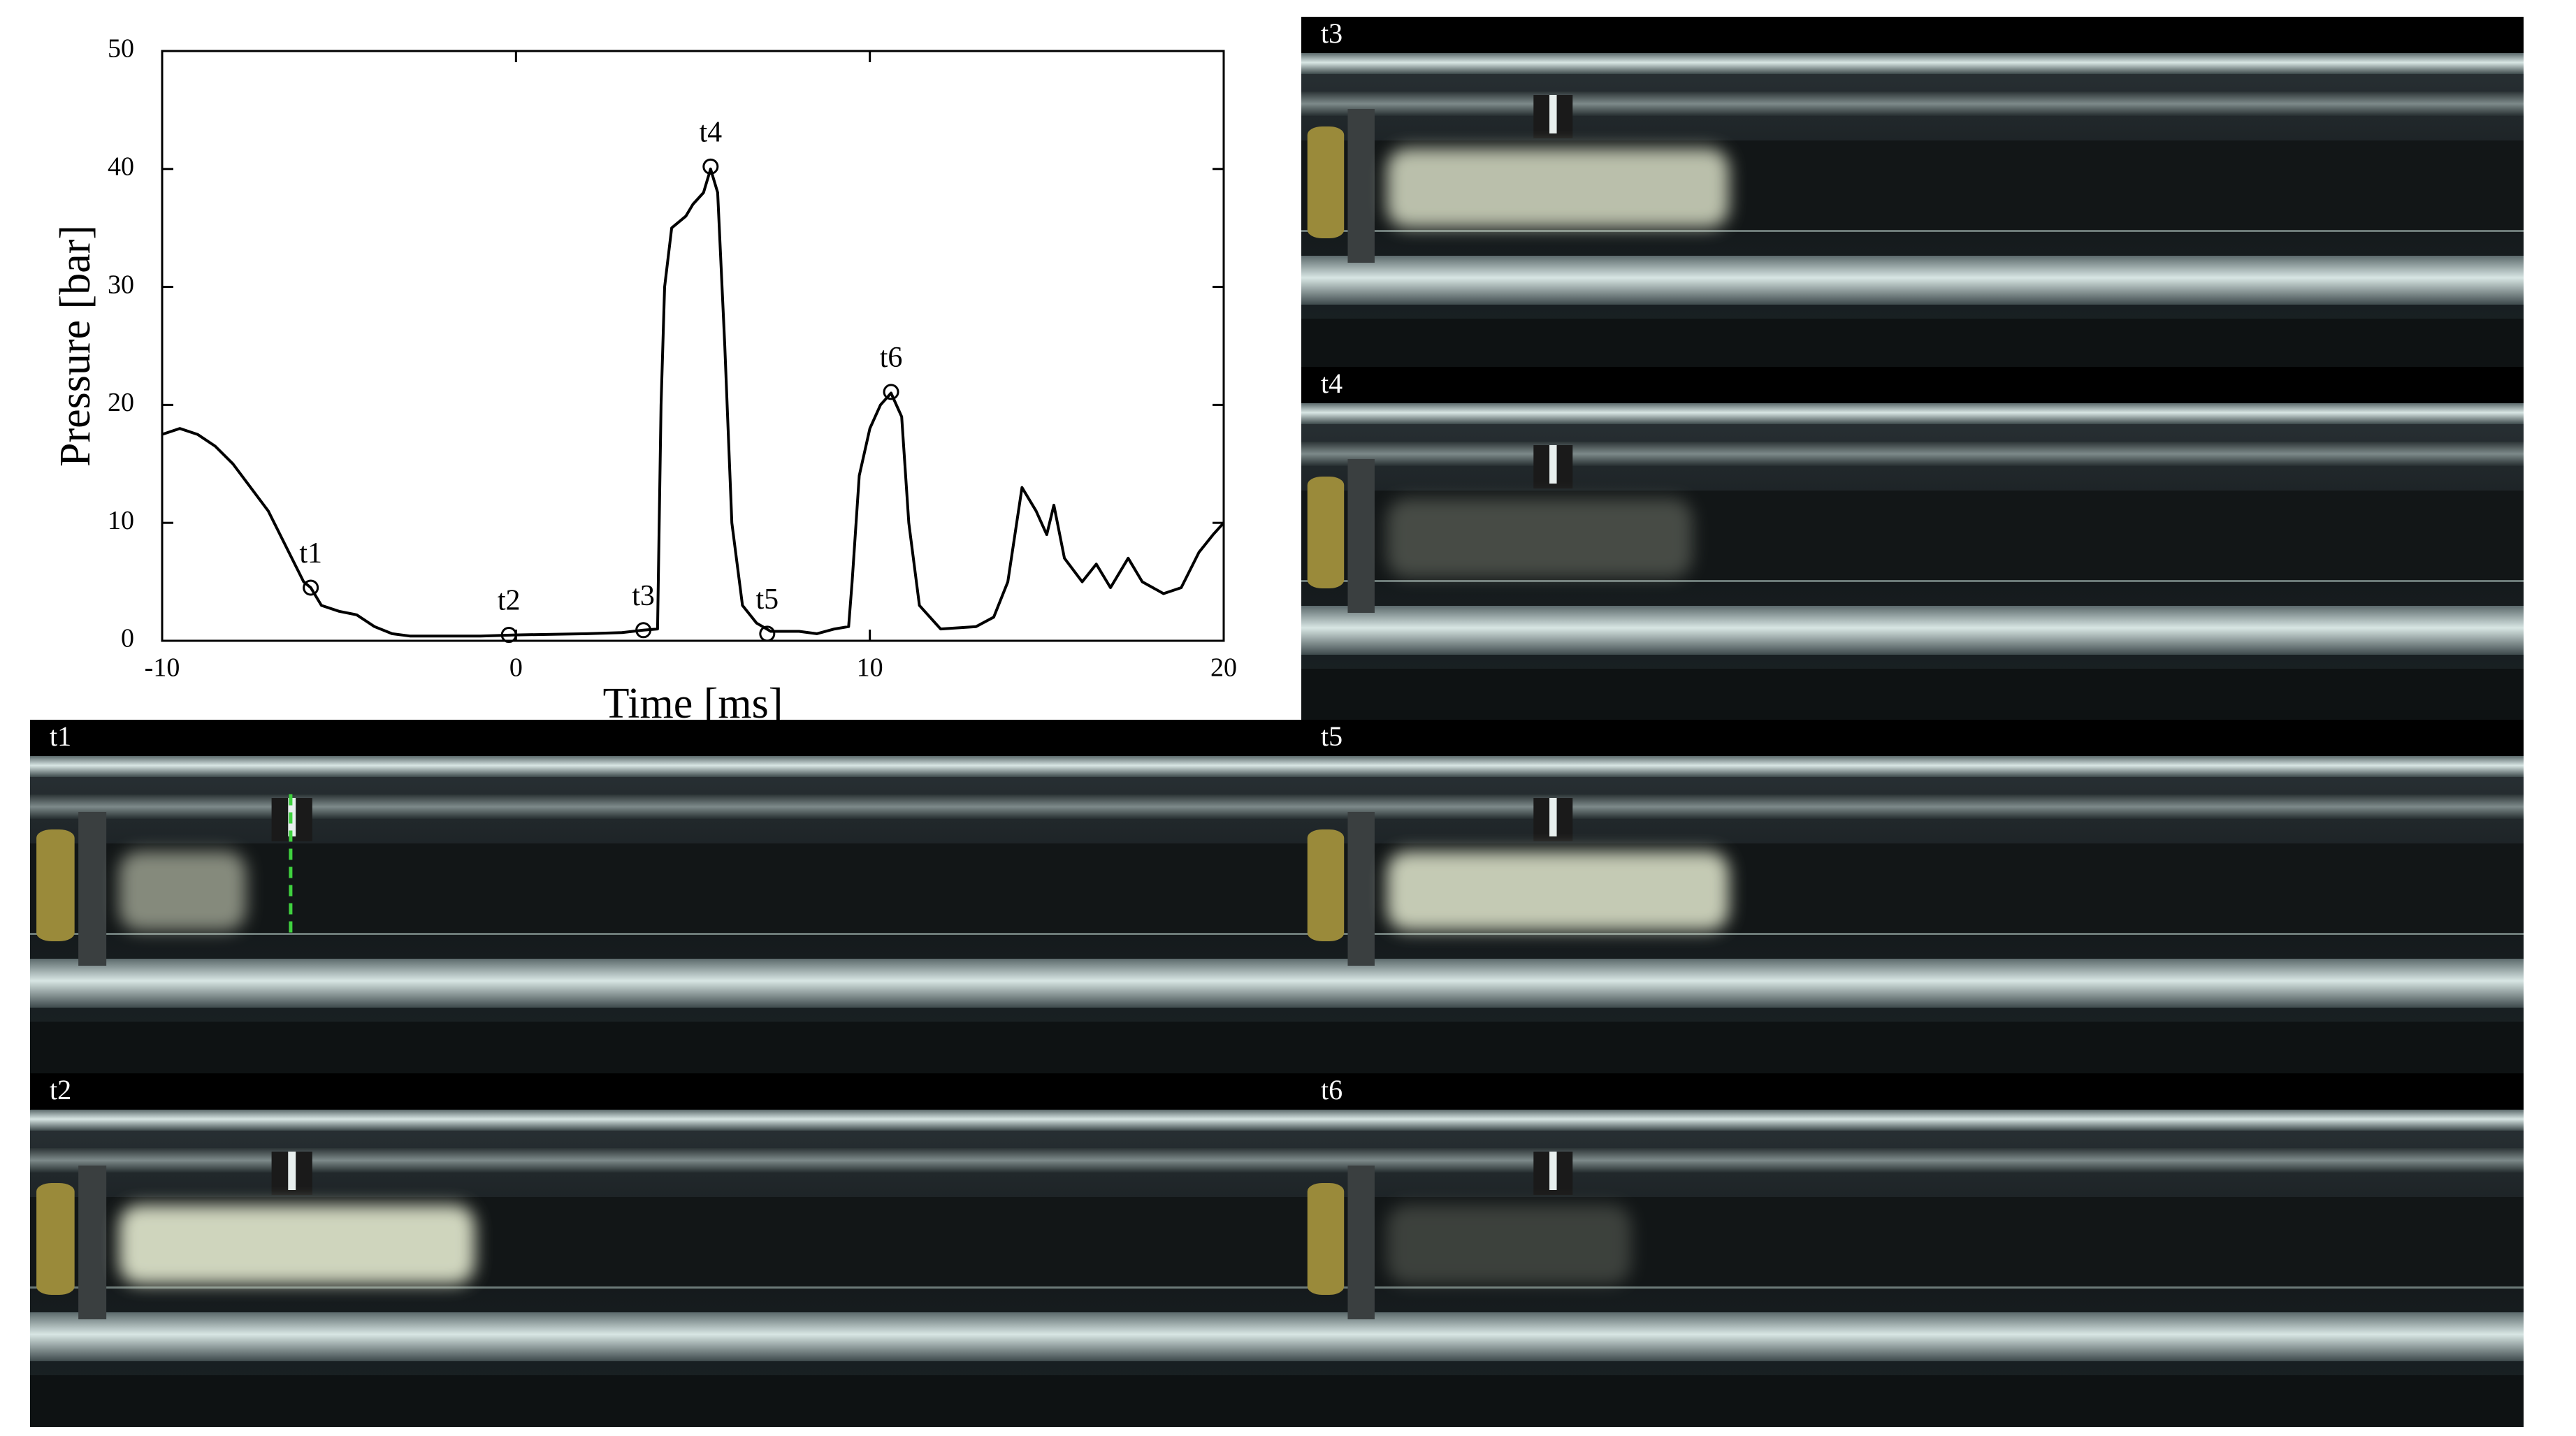 The height and width of the screenshot is (1436, 2576). Describe the element at coordinates (1913, 193) in the screenshot. I see `photo-panel: t3` at that location.